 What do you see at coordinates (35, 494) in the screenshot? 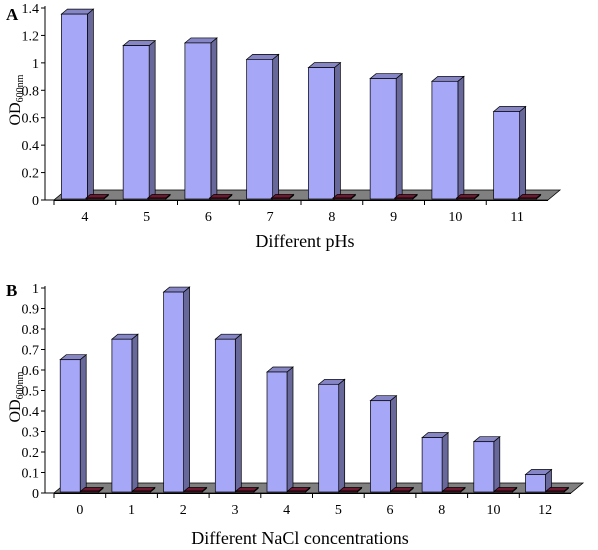
I see `panel-b-y-tick-label: 0` at bounding box center [35, 494].